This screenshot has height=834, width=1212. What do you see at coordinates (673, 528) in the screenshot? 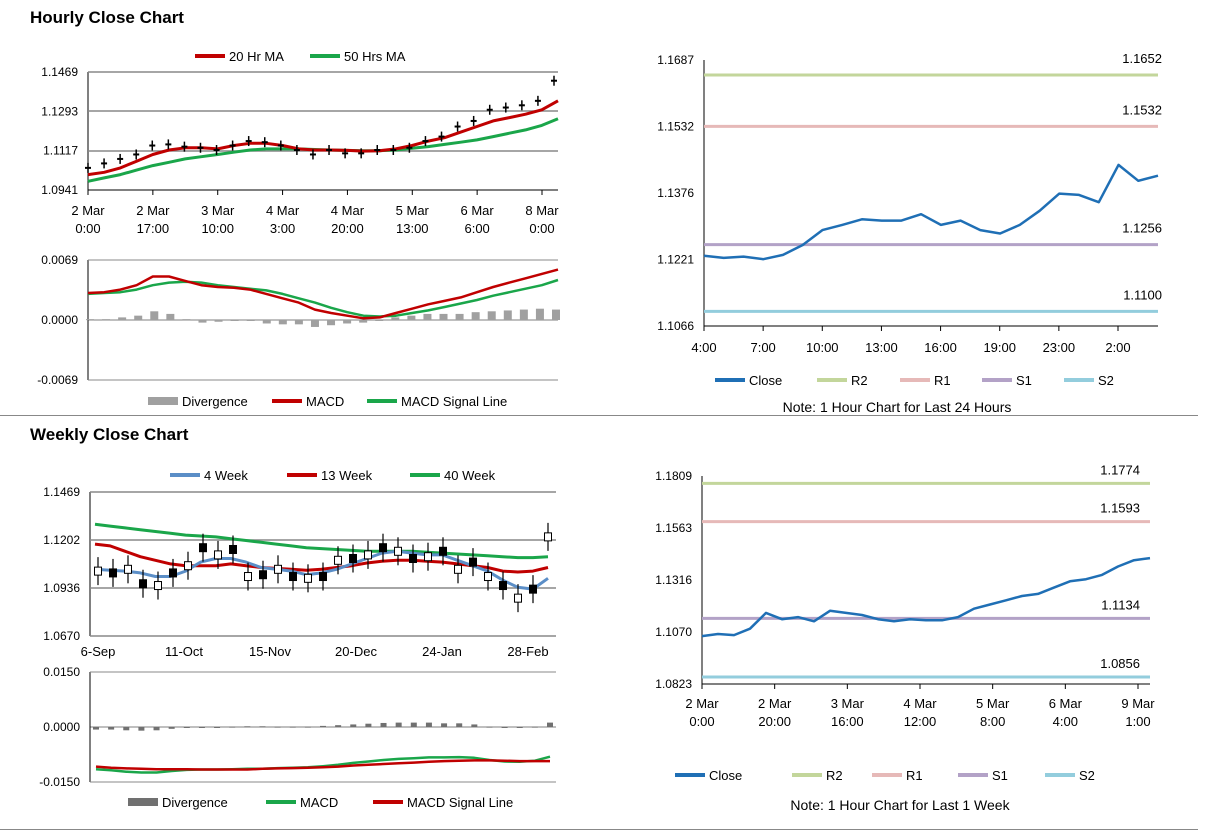
I see `weekly-levels-y-tick: 1.1563` at bounding box center [673, 528].